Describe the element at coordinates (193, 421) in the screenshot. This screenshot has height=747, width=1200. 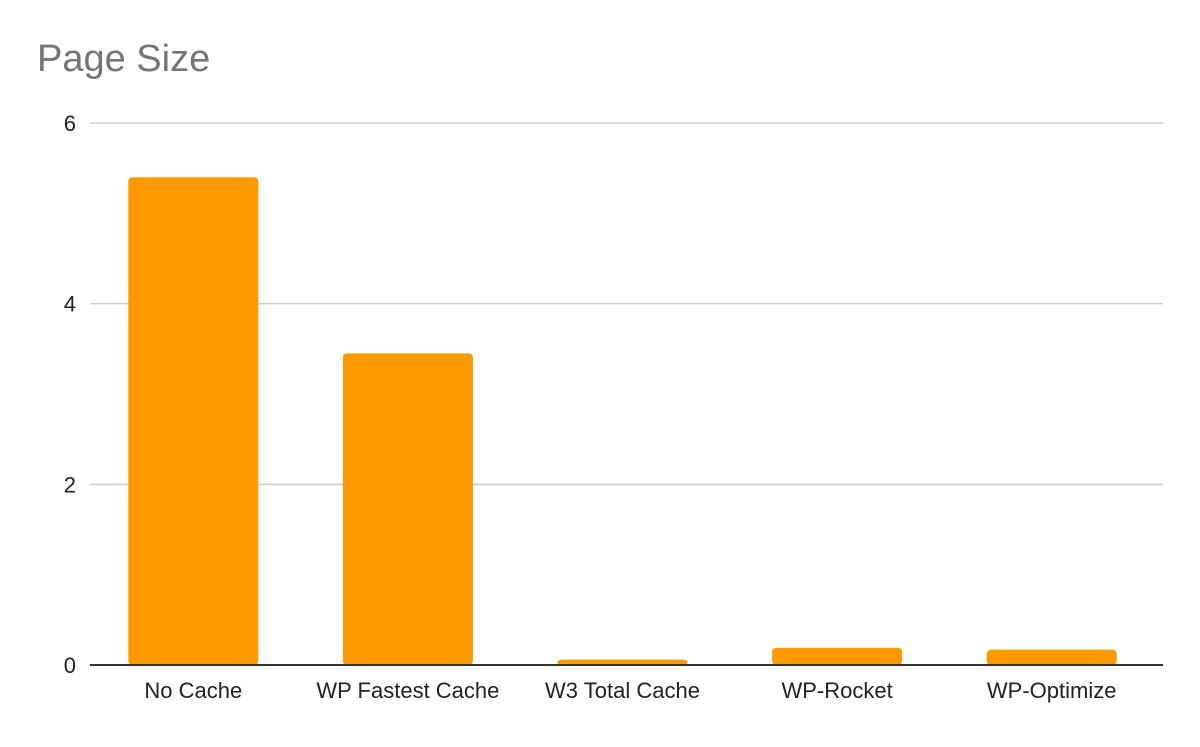
I see `bar-no-cache` at that location.